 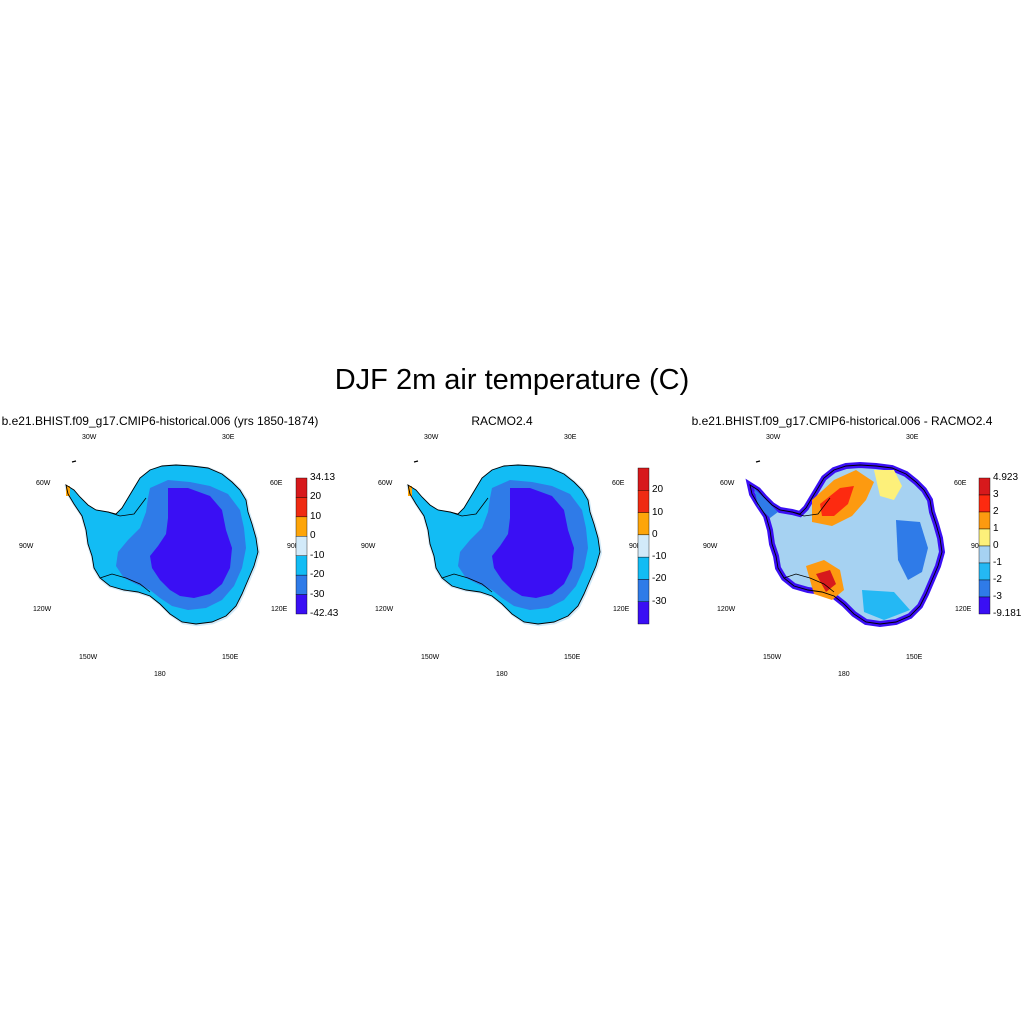 I want to click on panel-title-2: RACMO2.4, so click(x=502, y=421).